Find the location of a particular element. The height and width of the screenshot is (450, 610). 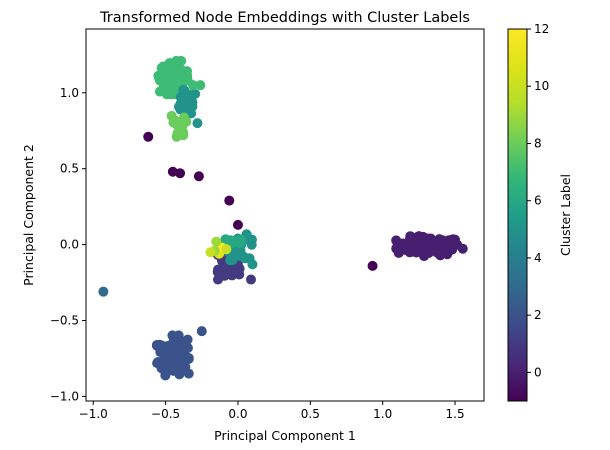

y-tick-label: −0.5 is located at coordinates (64, 321).